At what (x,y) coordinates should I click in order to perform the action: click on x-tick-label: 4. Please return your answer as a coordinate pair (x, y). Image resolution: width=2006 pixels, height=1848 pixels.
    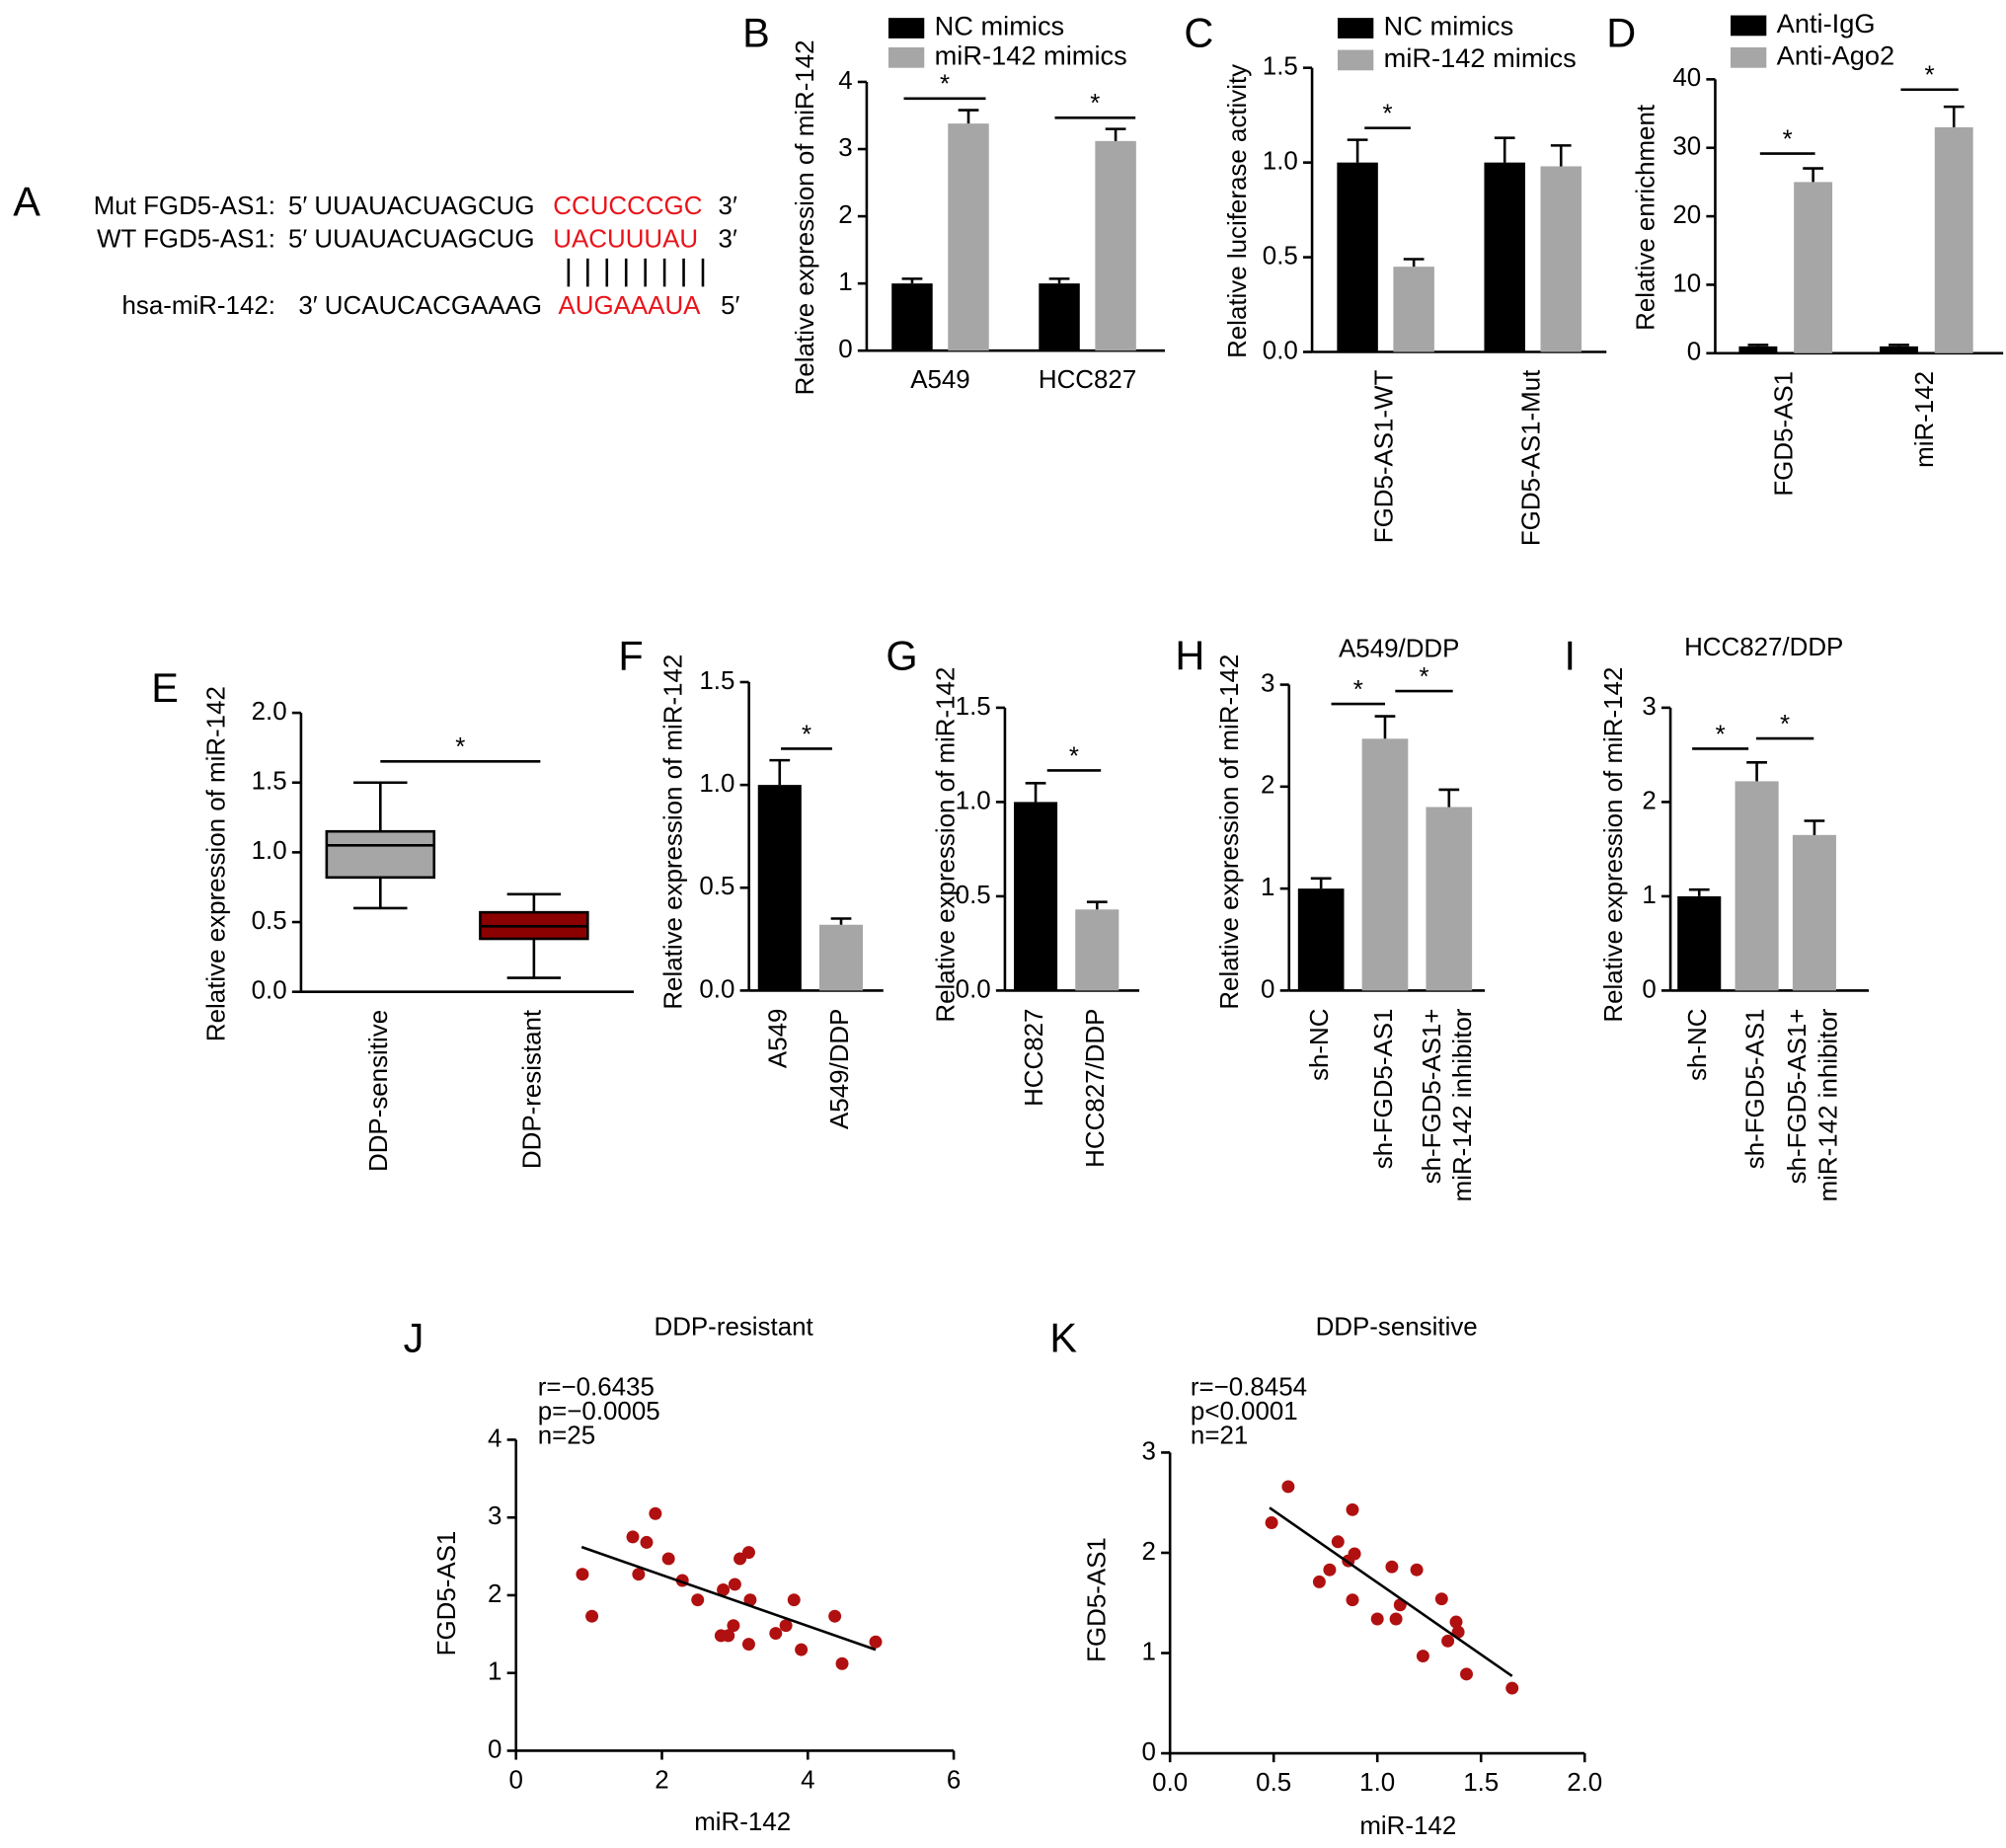
    Looking at the image, I should click on (807, 1780).